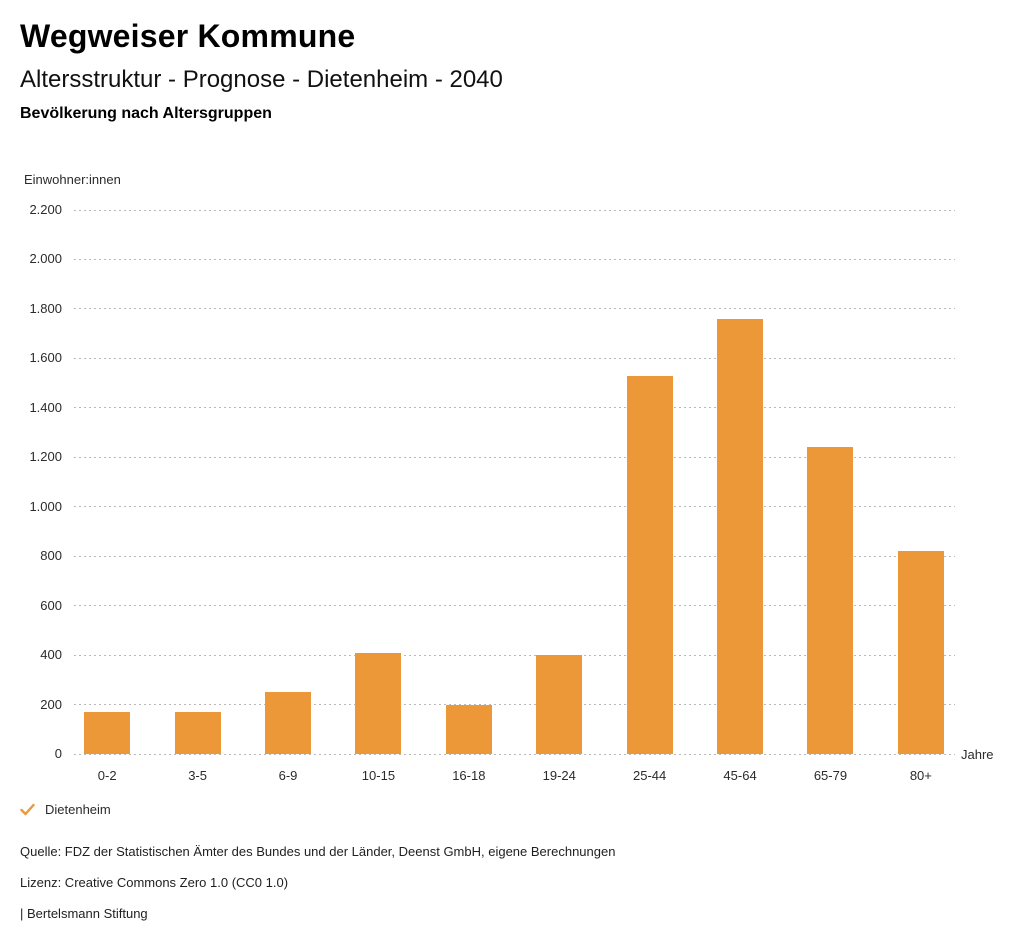 This screenshot has width=1024, height=946. What do you see at coordinates (51, 655) in the screenshot?
I see `y-tick-label: 400` at bounding box center [51, 655].